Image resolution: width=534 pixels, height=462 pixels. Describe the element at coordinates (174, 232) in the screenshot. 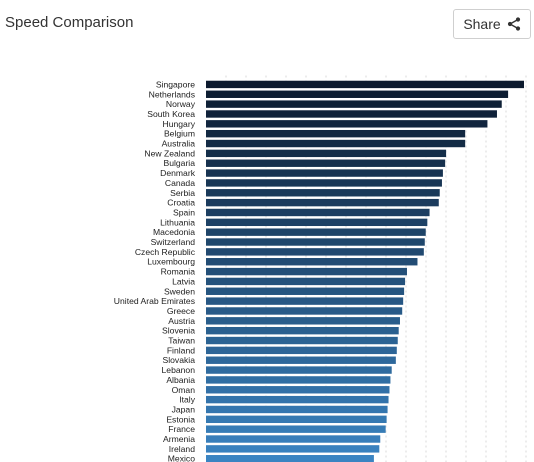

I see `category-label: Macedonia` at that location.